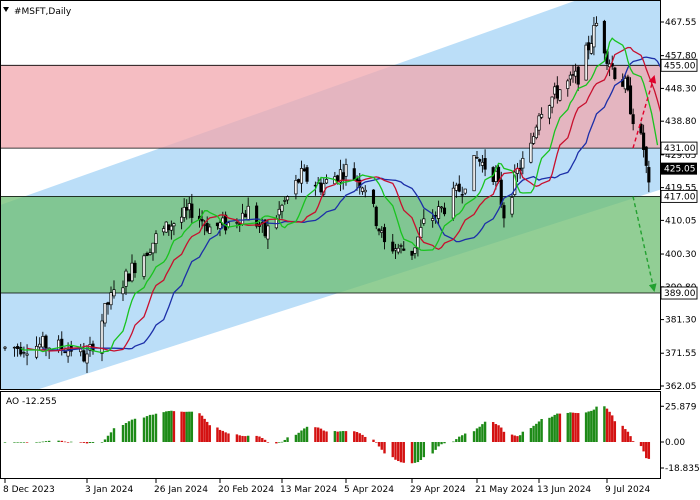 This screenshot has width=700, height=500. I want to click on level-price-label: 417.00, so click(680, 197).